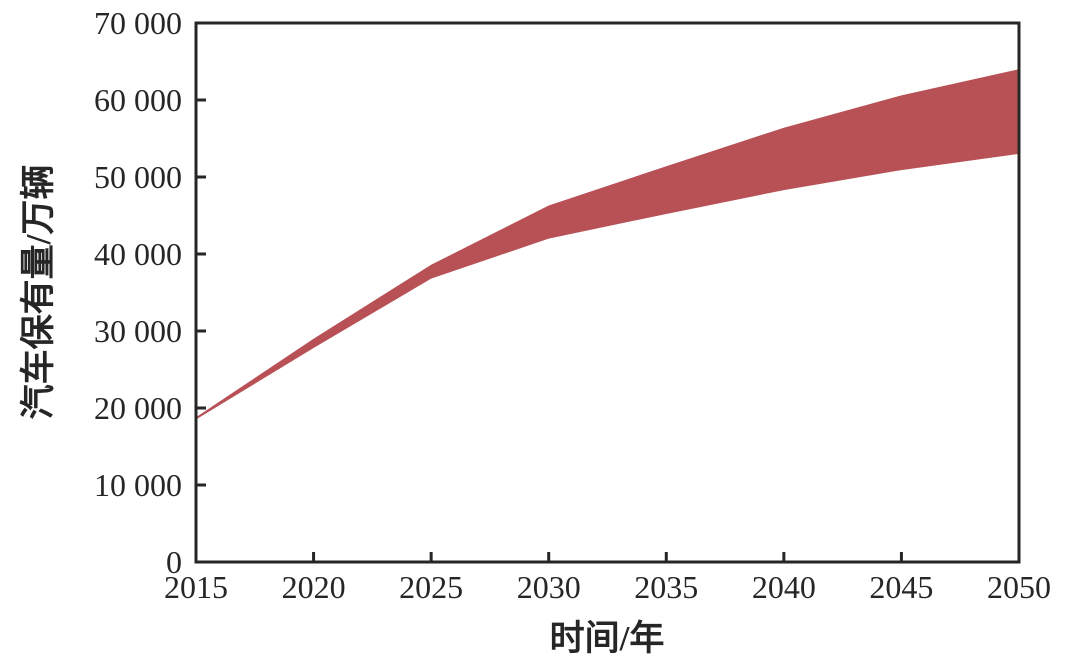 The height and width of the screenshot is (665, 1080). I want to click on x-tick-label: 2020, so click(314, 587).